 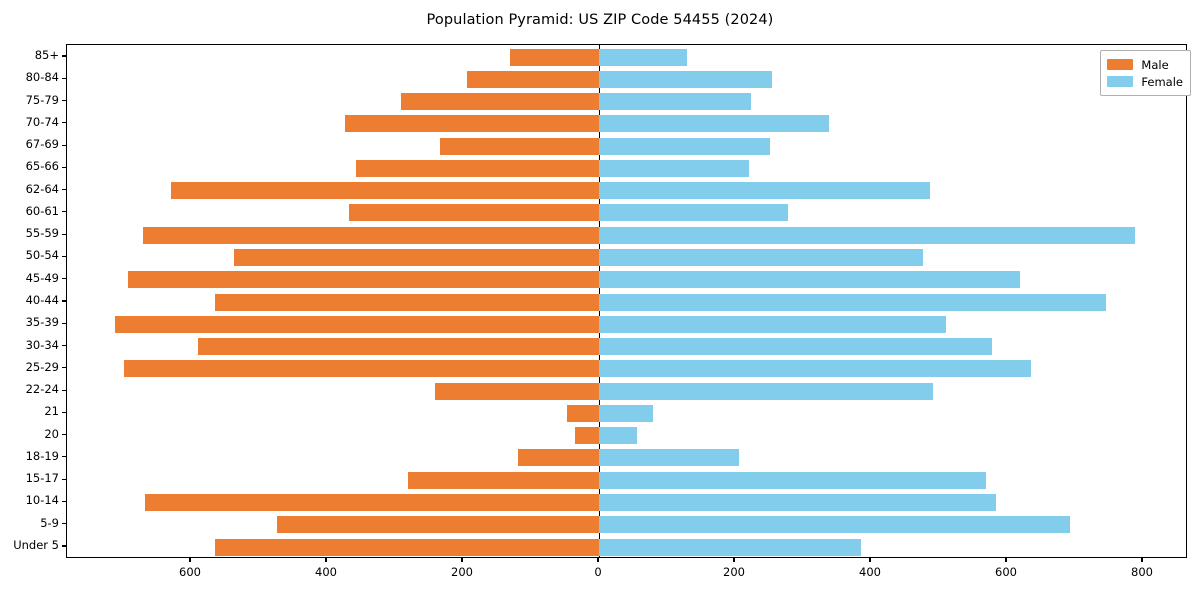 What do you see at coordinates (42, 500) in the screenshot?
I see `y-tick-label-10-14: 10-14` at bounding box center [42, 500].